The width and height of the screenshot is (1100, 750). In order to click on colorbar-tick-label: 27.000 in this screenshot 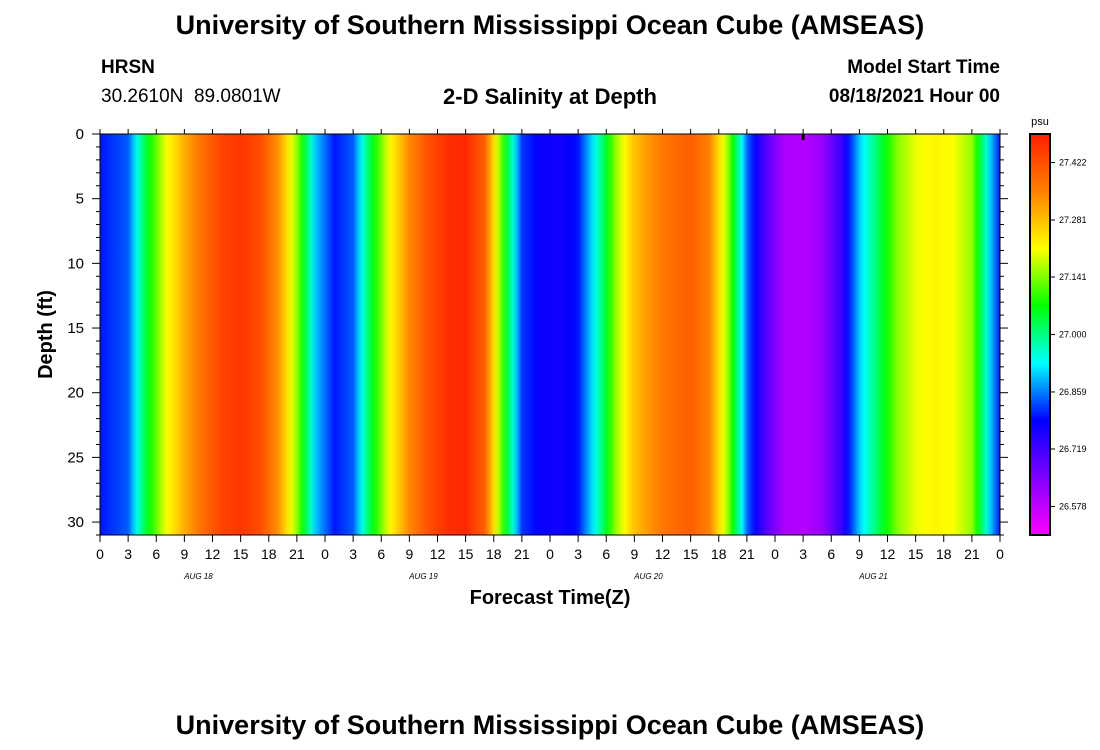, I will do `click(1073, 335)`.